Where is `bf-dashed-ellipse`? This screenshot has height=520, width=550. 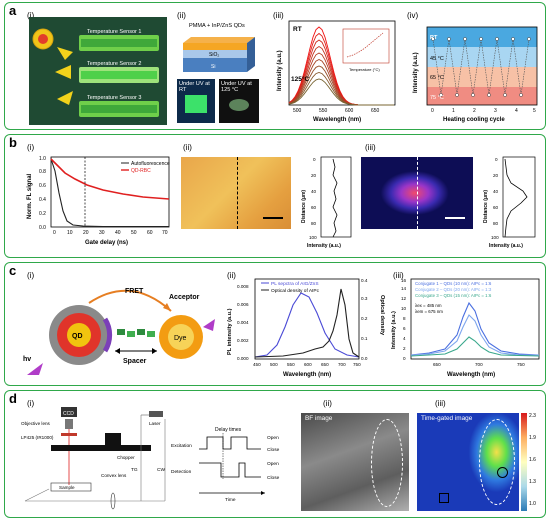 bf-dashed-ellipse is located at coordinates (387, 463).